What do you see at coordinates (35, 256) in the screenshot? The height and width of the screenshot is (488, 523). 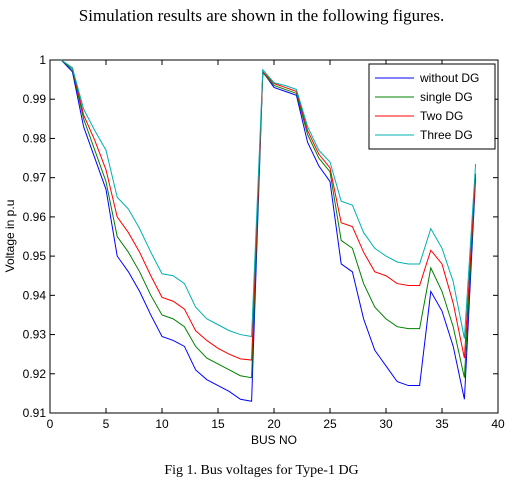 I see `y-tick-label: 0.95` at bounding box center [35, 256].